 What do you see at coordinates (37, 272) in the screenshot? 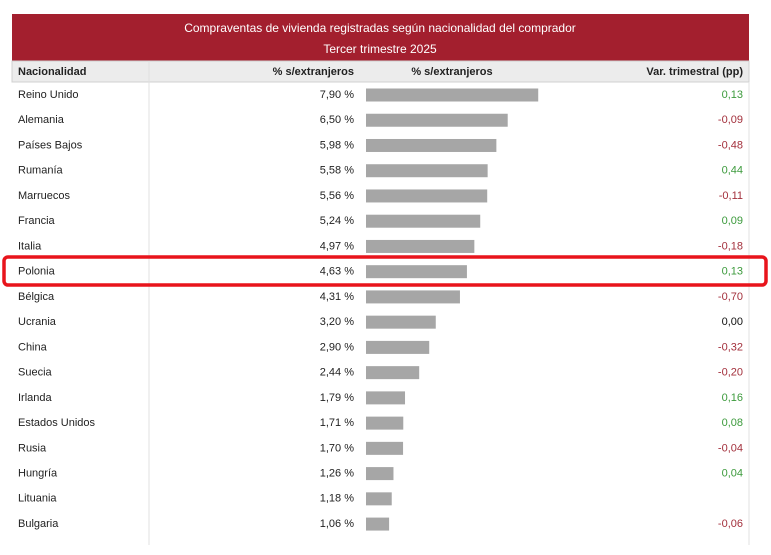
I see `country-name: Polonia` at bounding box center [37, 272].